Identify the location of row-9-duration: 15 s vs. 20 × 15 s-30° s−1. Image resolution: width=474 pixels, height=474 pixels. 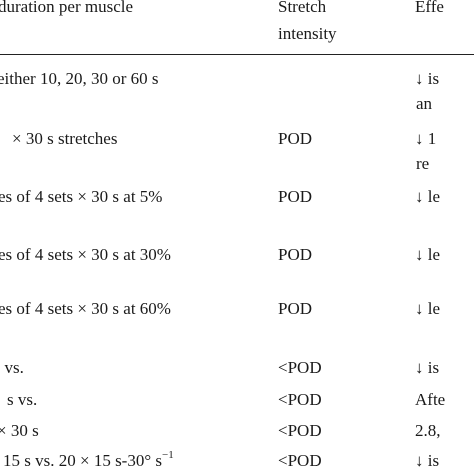
(88, 460).